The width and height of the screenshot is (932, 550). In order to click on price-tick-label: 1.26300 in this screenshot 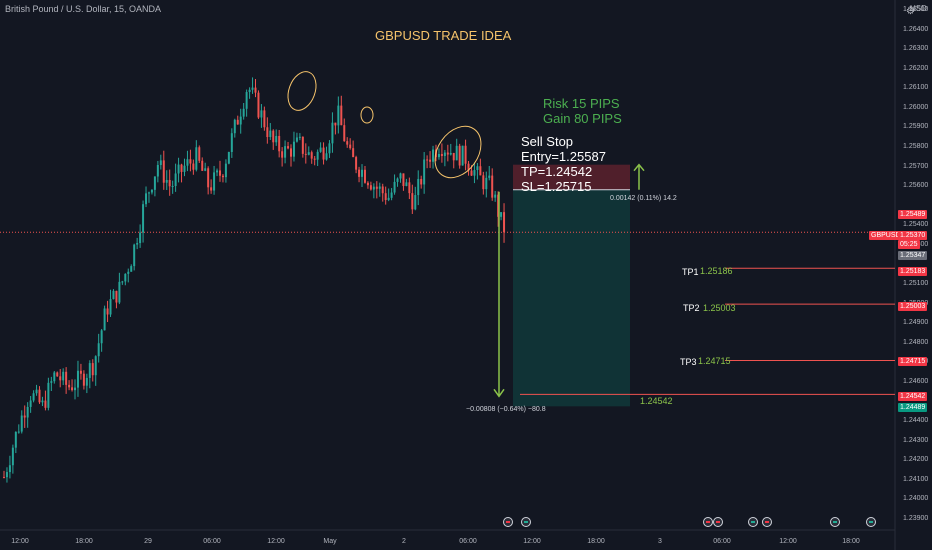, I will do `click(916, 49)`.